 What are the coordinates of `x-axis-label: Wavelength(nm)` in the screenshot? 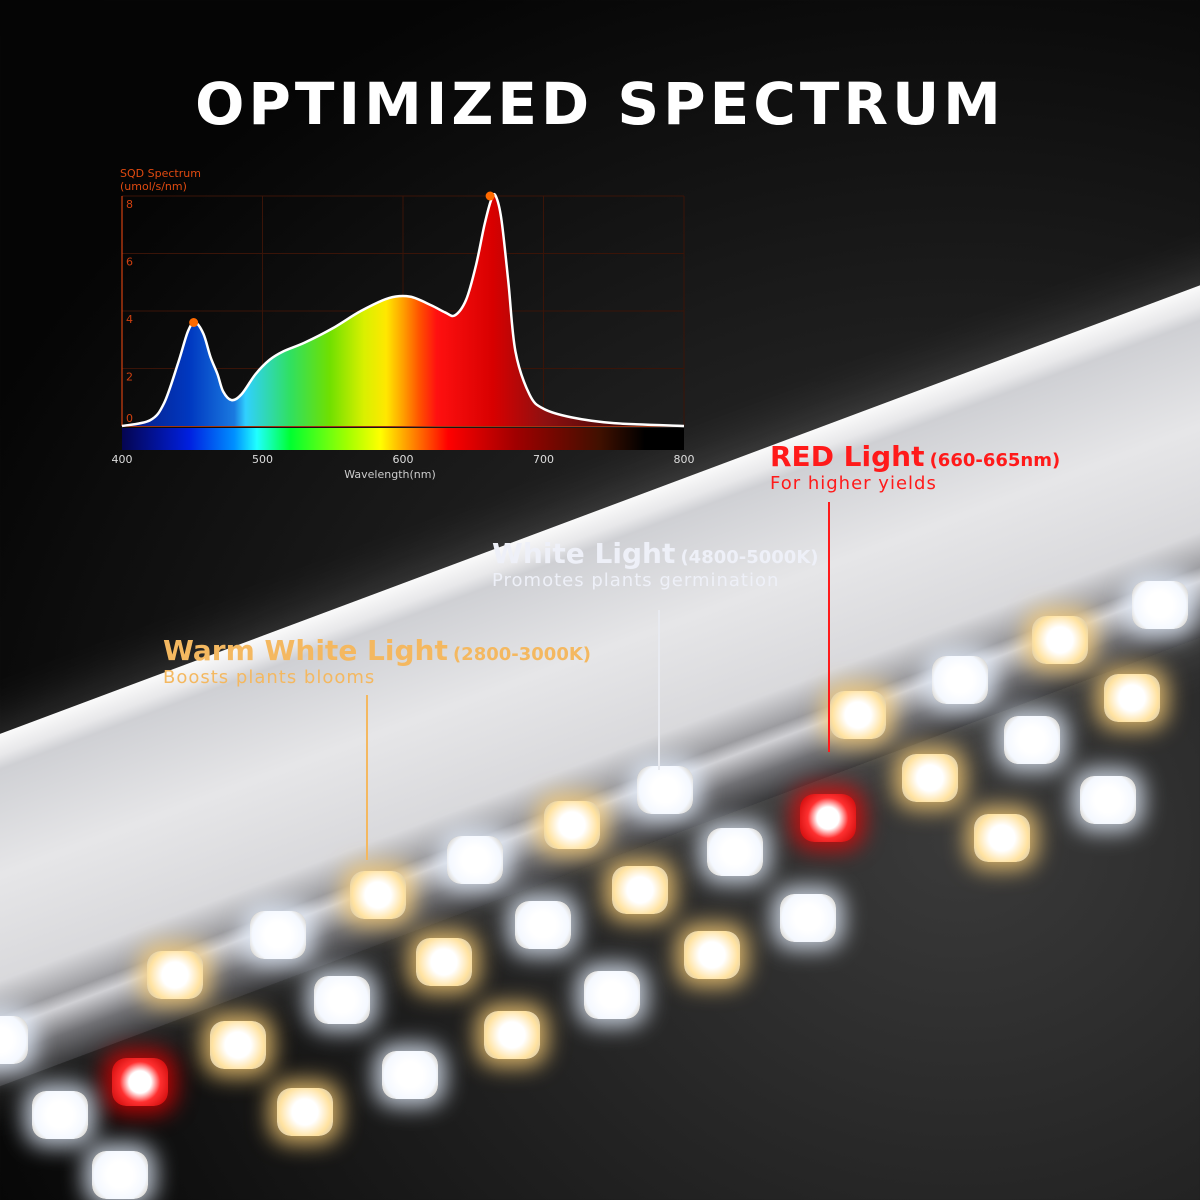 It's located at (390, 474).